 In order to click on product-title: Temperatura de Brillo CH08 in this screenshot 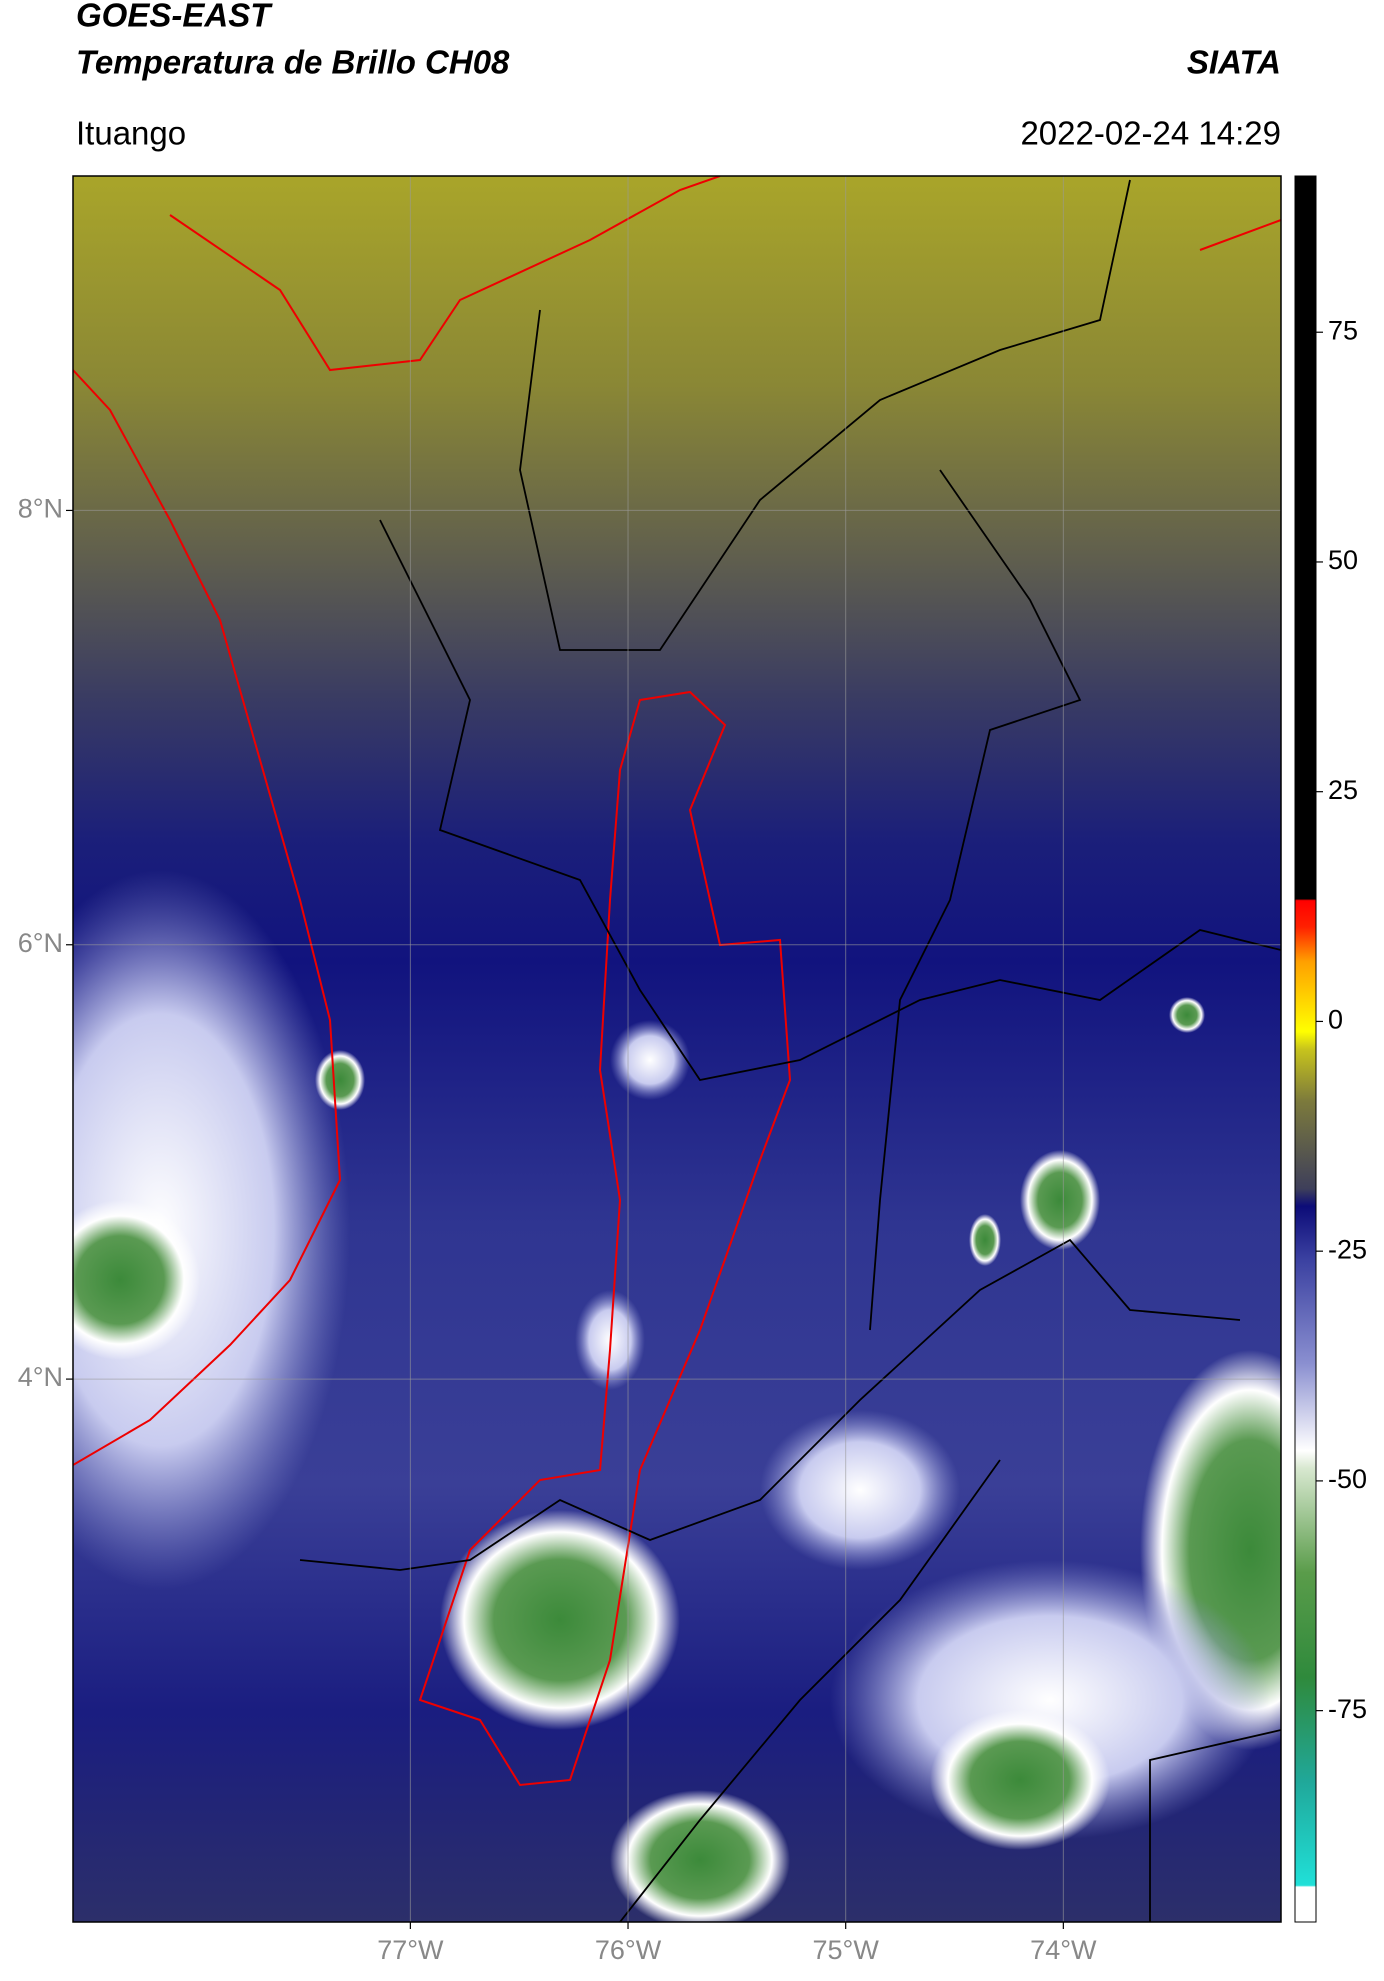, I will do `click(293, 62)`.